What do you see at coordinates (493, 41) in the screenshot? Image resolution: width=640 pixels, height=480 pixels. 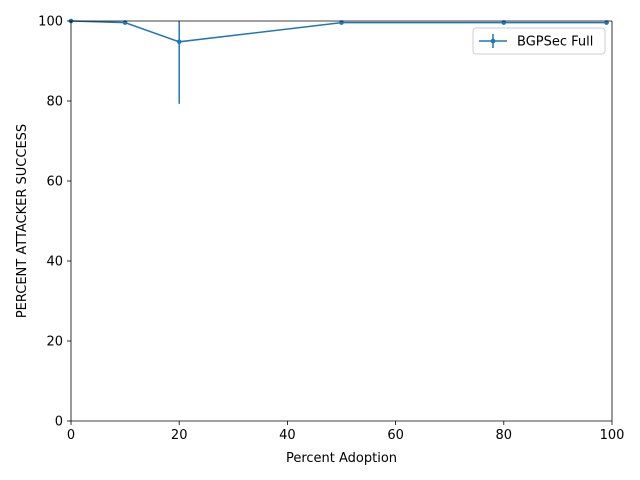 I see `legend-marker` at bounding box center [493, 41].